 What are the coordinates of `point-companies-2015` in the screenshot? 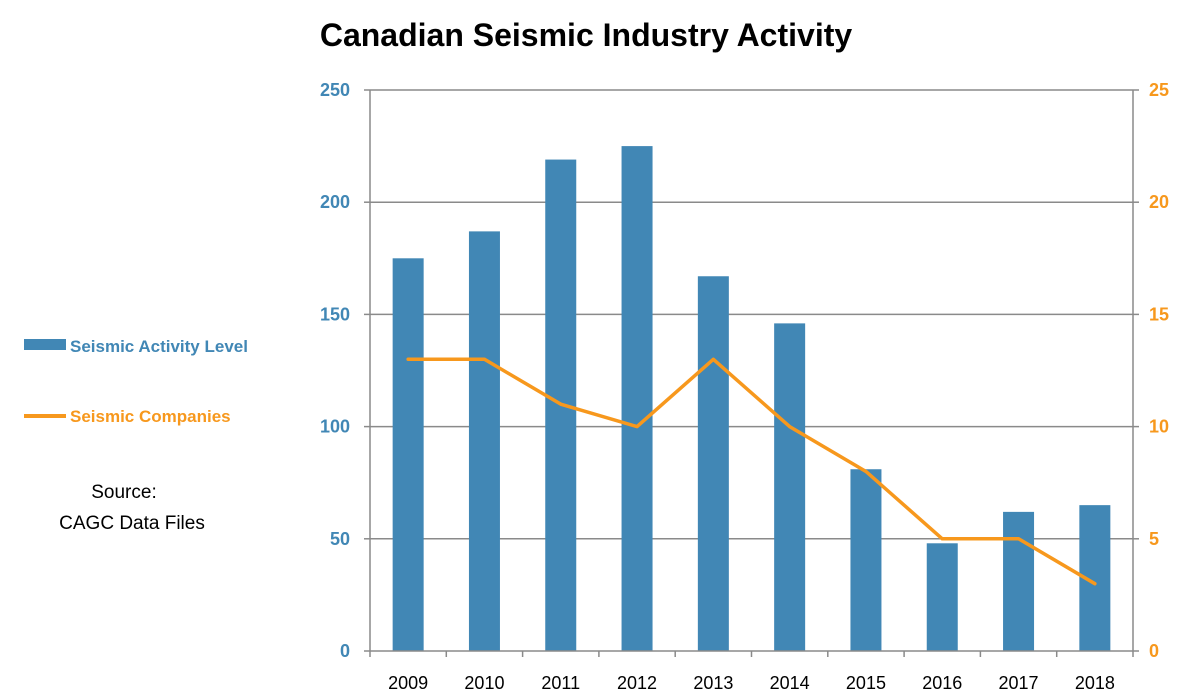 It's located at (866, 471).